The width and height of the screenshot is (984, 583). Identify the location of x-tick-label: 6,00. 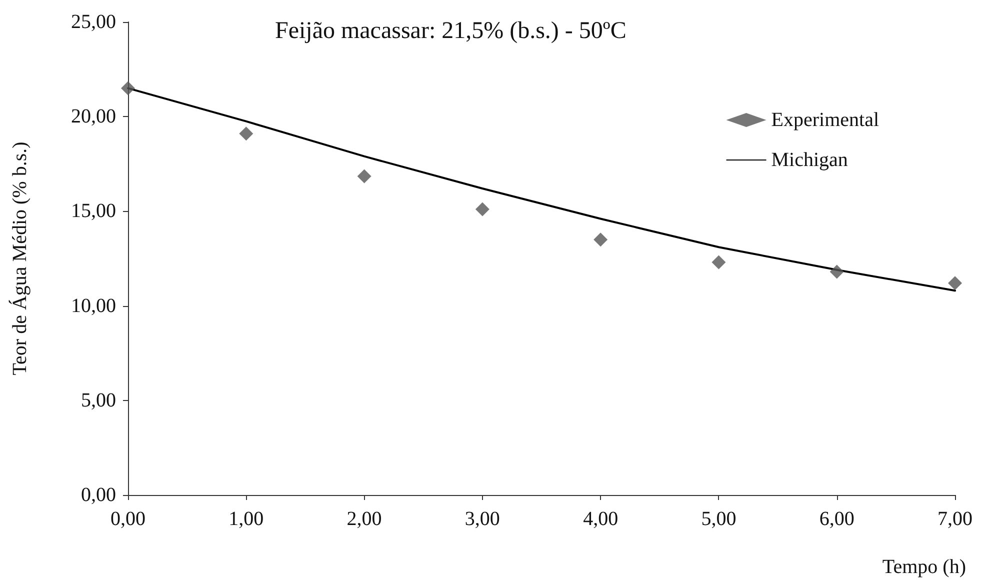
(836, 519).